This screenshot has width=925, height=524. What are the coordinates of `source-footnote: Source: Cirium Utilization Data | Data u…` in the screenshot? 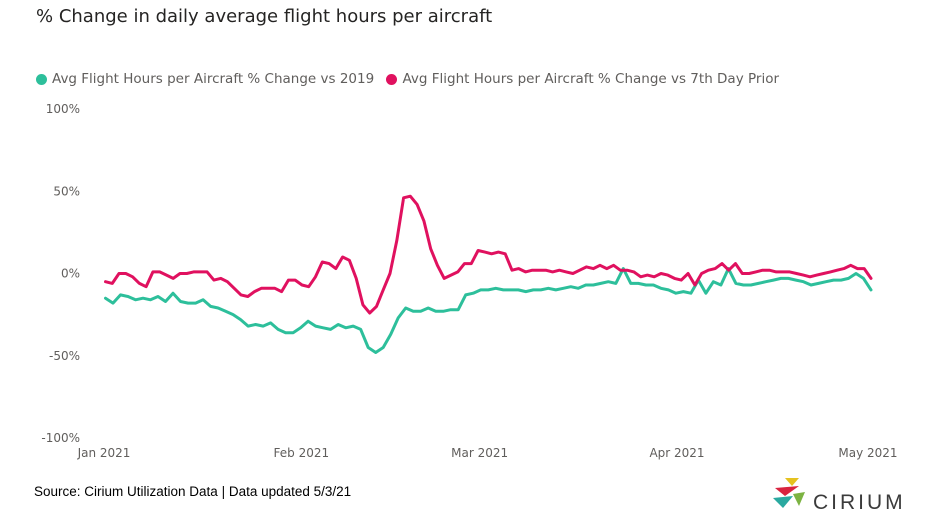 It's located at (193, 491).